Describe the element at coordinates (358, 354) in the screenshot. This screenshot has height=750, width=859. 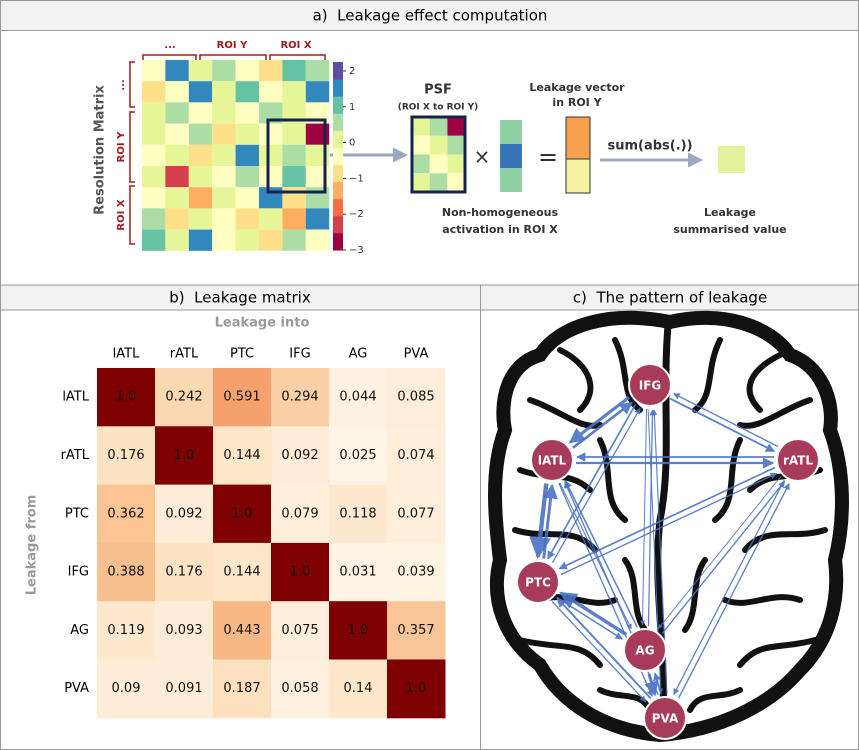
I see `x-tick-label: AG` at that location.